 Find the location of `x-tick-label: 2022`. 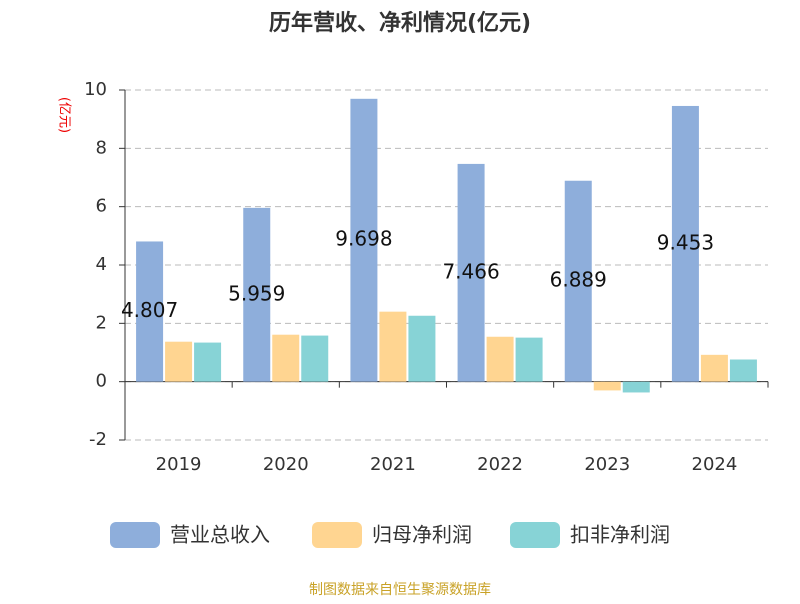

x-tick-label: 2022 is located at coordinates (500, 464).